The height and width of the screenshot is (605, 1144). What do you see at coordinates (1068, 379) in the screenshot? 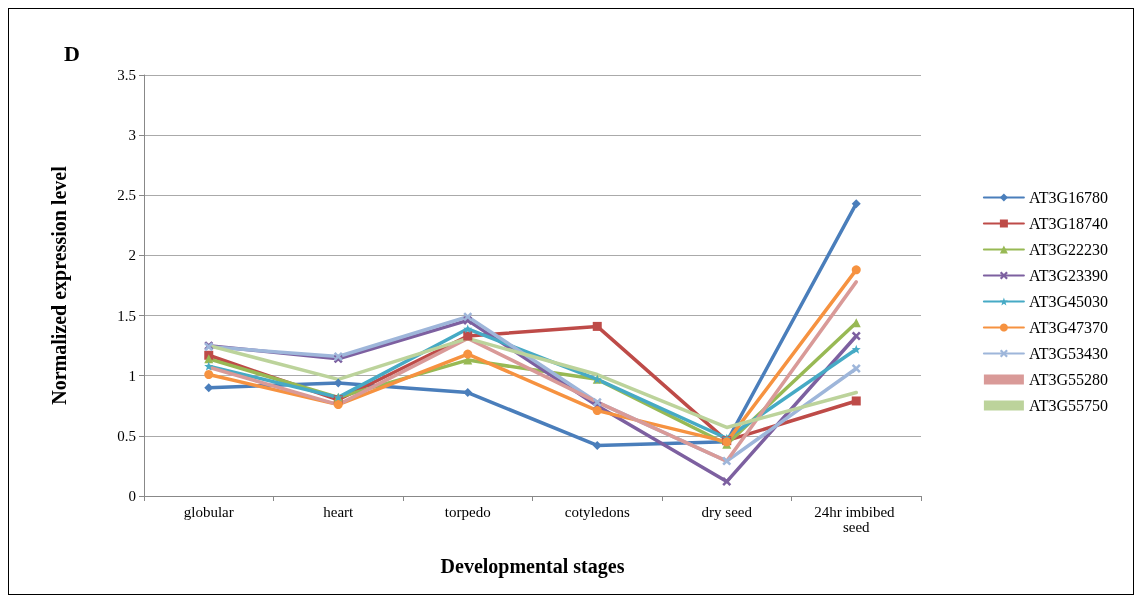
I see `legend-label: AT3G55280` at bounding box center [1068, 379].